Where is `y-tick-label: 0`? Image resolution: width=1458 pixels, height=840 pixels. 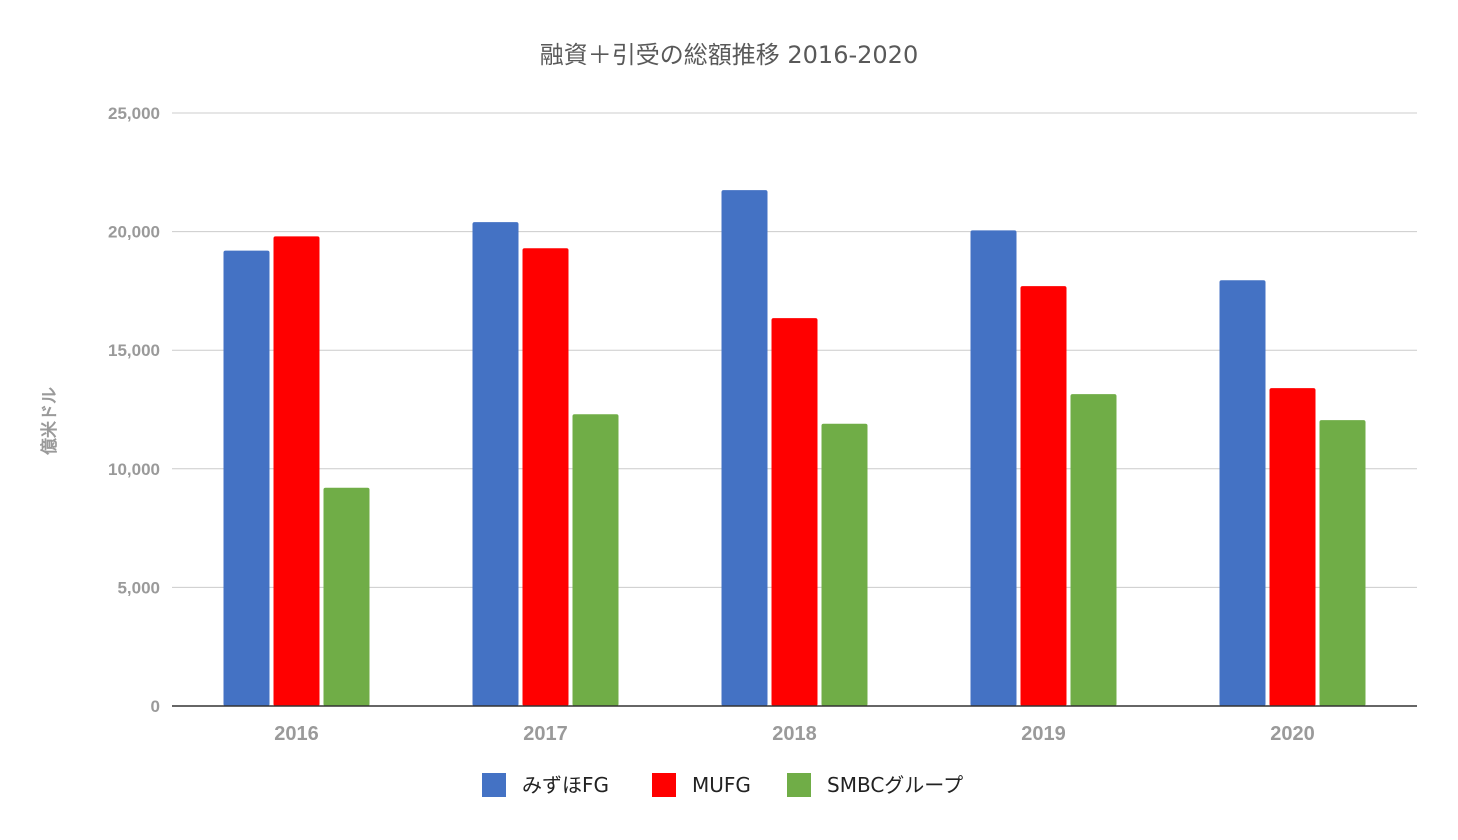 y-tick-label: 0 is located at coordinates (155, 706).